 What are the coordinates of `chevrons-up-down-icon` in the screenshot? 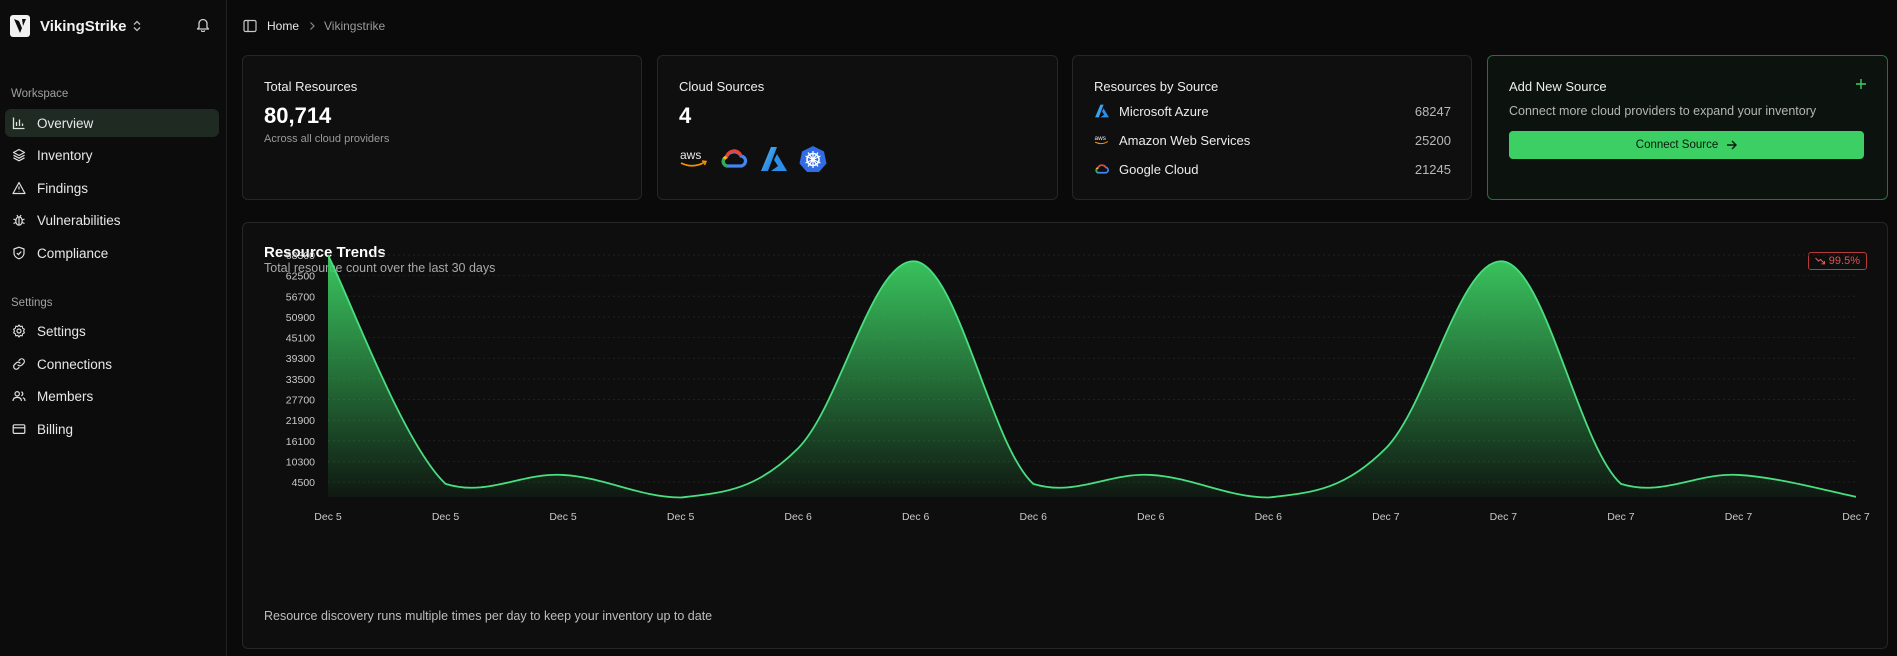 It's located at (137, 26).